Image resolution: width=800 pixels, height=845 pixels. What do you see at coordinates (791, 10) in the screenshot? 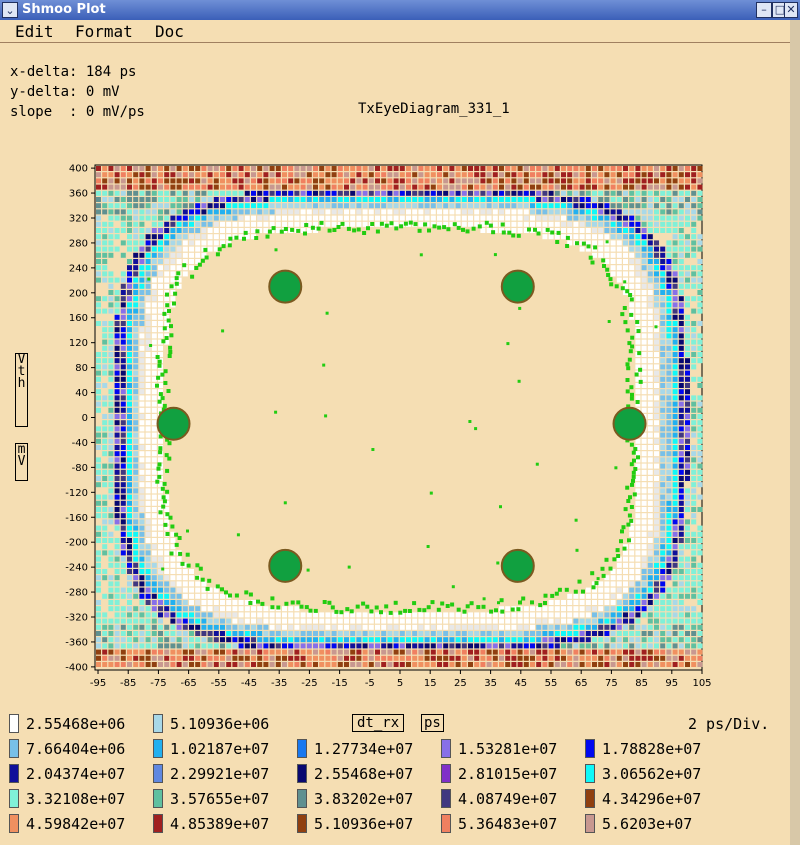
I see `close-icon: ✕` at bounding box center [791, 10].